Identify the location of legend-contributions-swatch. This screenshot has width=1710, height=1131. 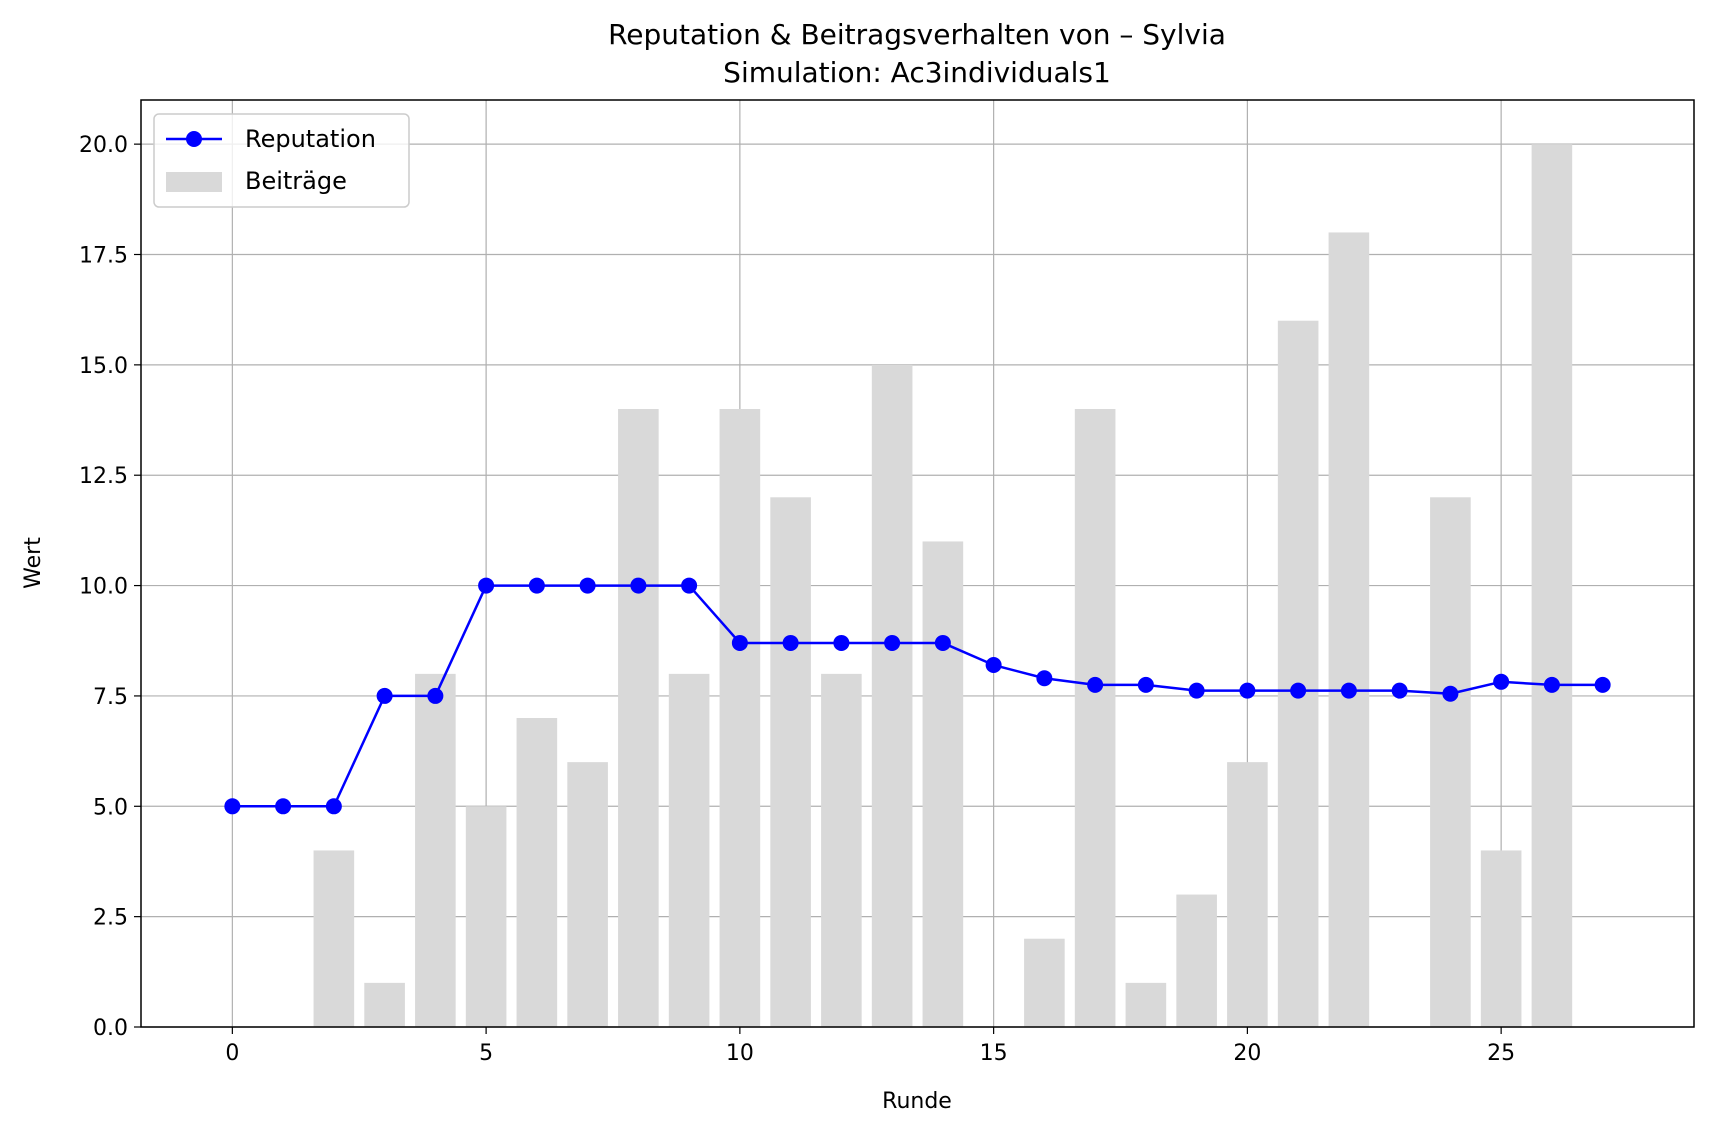
(194, 182).